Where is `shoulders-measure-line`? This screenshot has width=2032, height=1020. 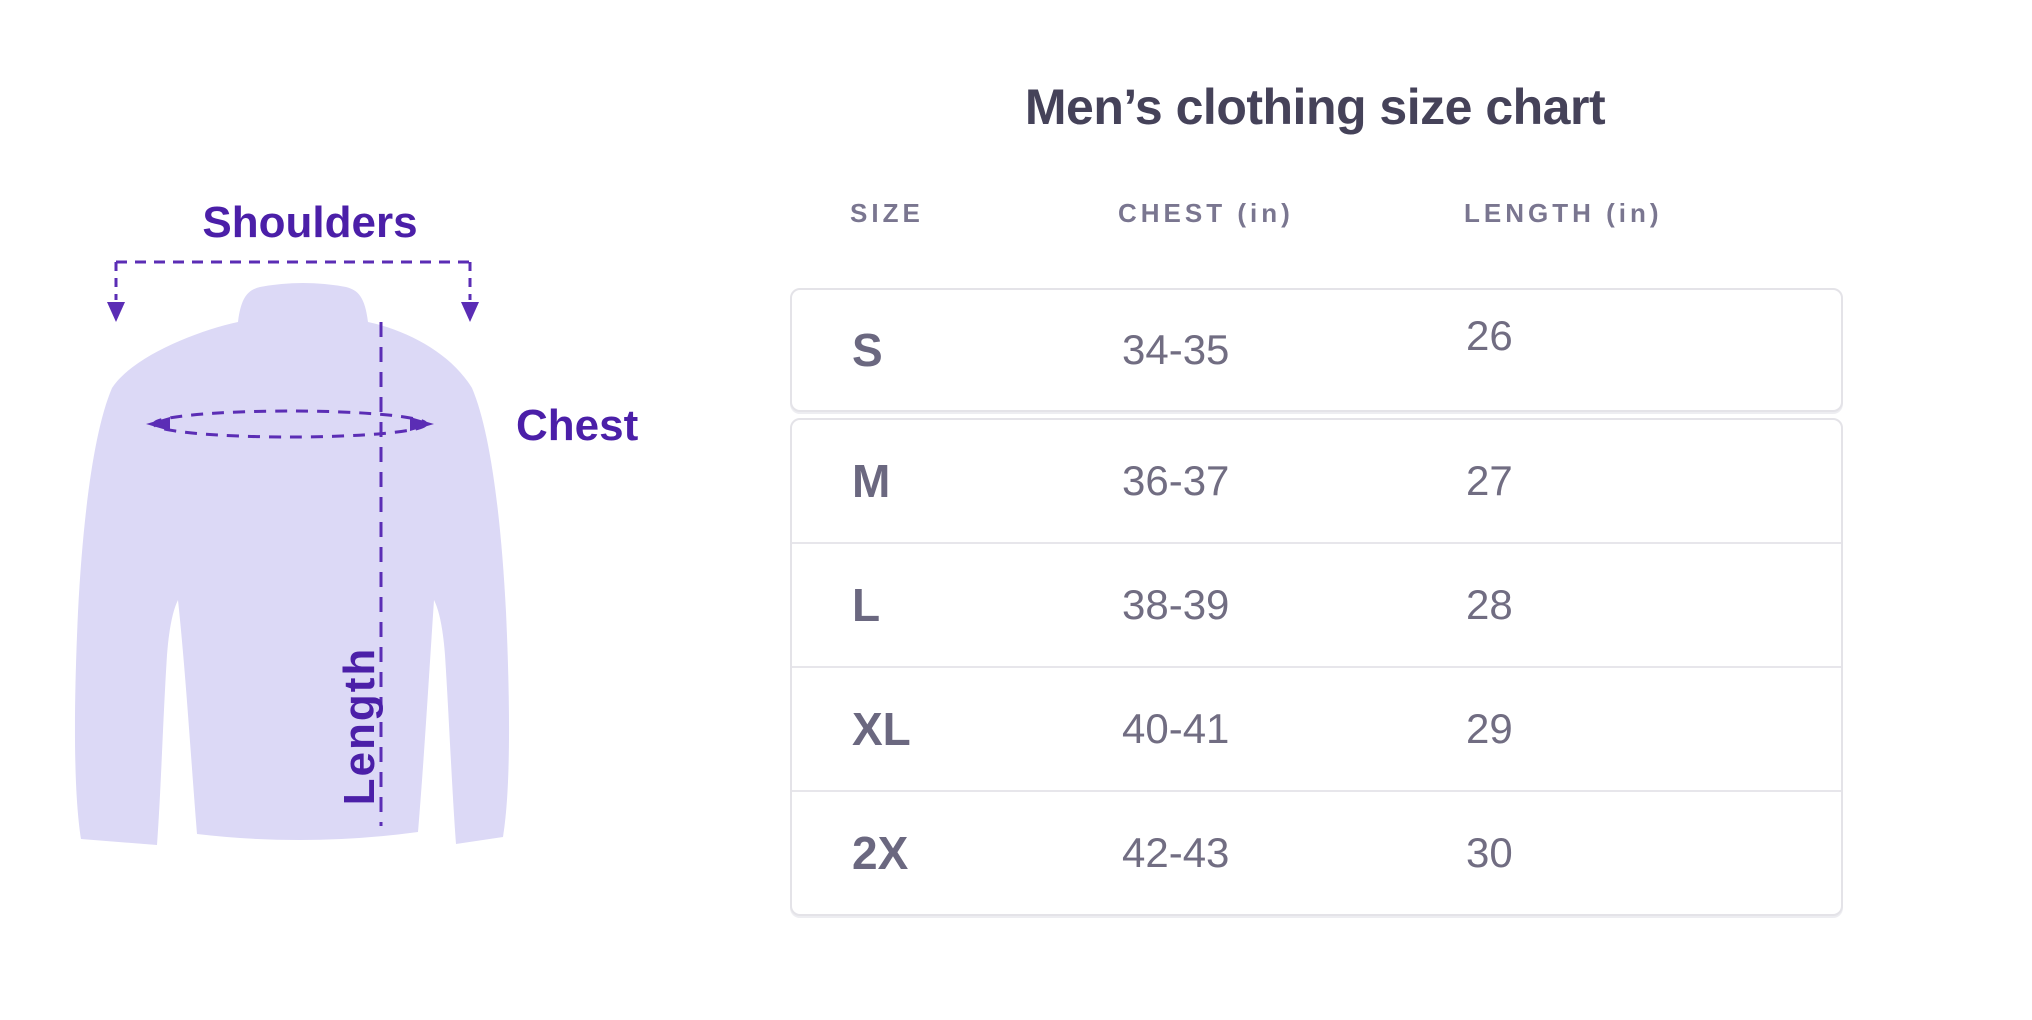 shoulders-measure-line is located at coordinates (293, 280).